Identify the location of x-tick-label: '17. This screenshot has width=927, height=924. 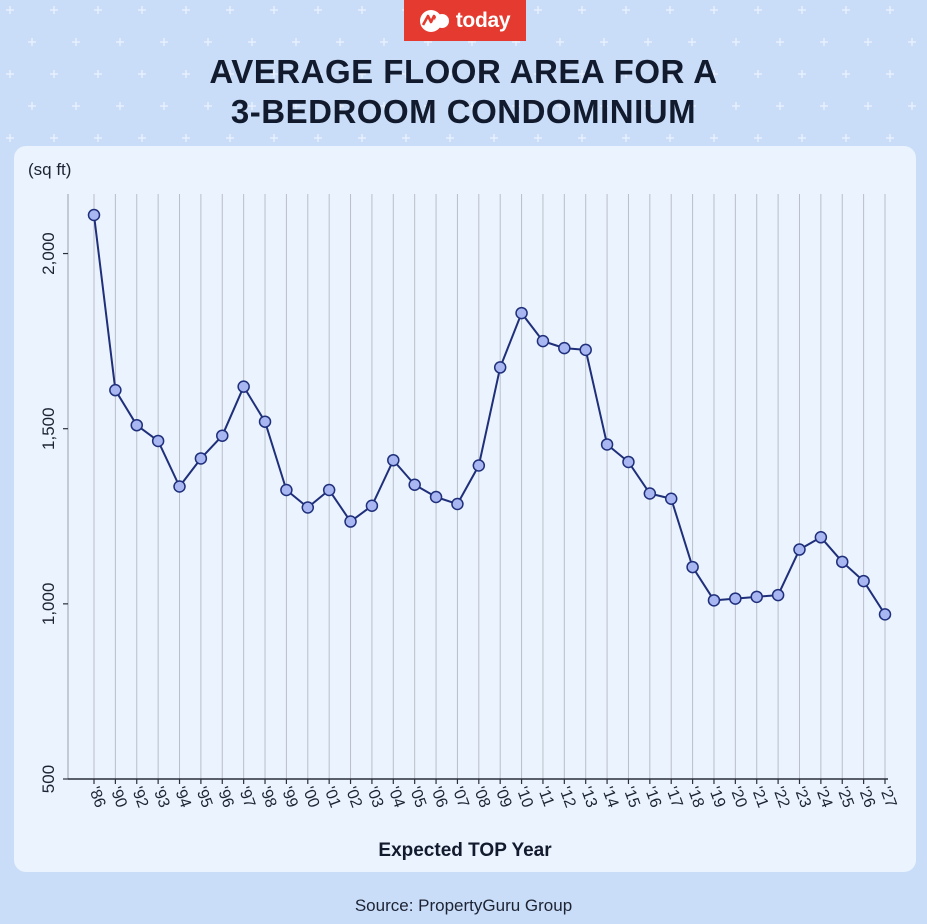
(673, 798).